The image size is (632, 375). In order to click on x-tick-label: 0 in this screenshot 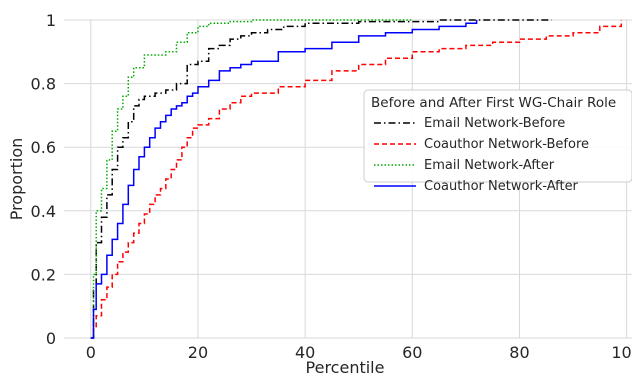, I will do `click(91, 352)`.